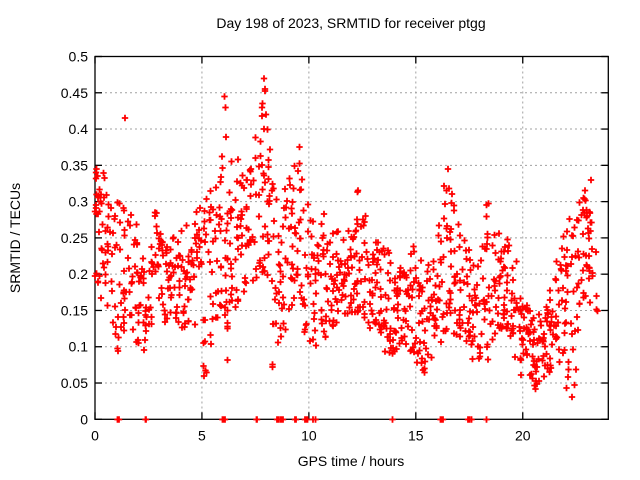 The height and width of the screenshot is (480, 640). What do you see at coordinates (351, 461) in the screenshot?
I see `x-axis-label: GPS time / hours` at bounding box center [351, 461].